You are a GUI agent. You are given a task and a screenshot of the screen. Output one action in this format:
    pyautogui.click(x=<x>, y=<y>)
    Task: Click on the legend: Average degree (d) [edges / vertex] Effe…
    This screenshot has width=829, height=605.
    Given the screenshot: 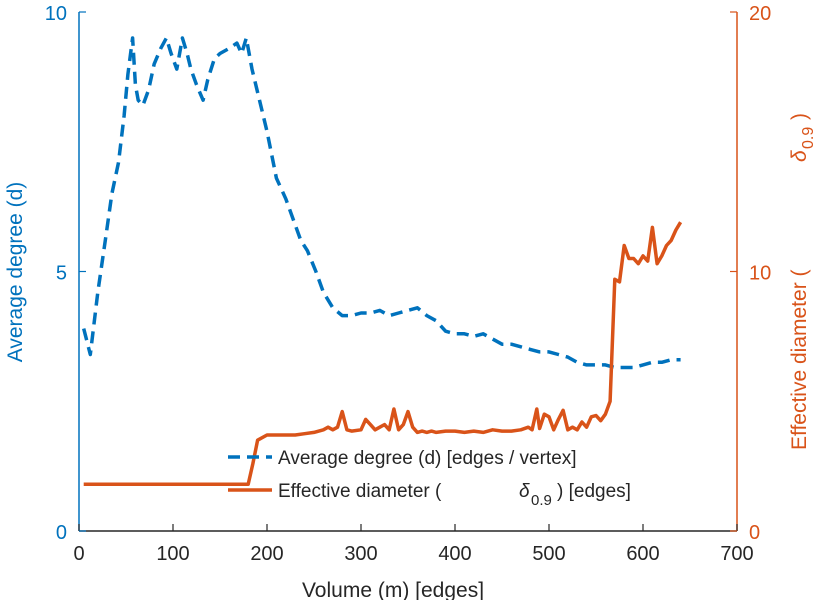 What is the action you would take?
    pyautogui.click(x=429, y=478)
    